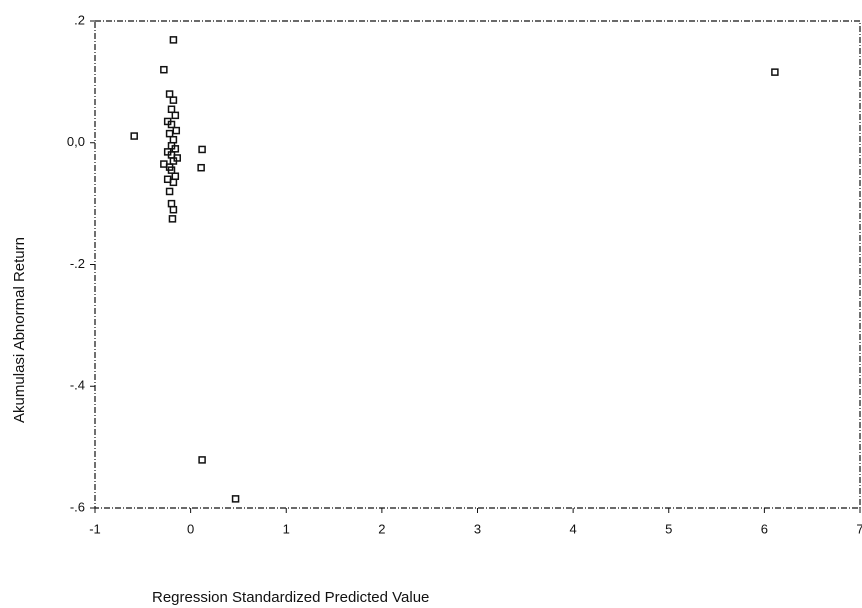  What do you see at coordinates (77, 506) in the screenshot?
I see `y-tick-label: -.6` at bounding box center [77, 506].